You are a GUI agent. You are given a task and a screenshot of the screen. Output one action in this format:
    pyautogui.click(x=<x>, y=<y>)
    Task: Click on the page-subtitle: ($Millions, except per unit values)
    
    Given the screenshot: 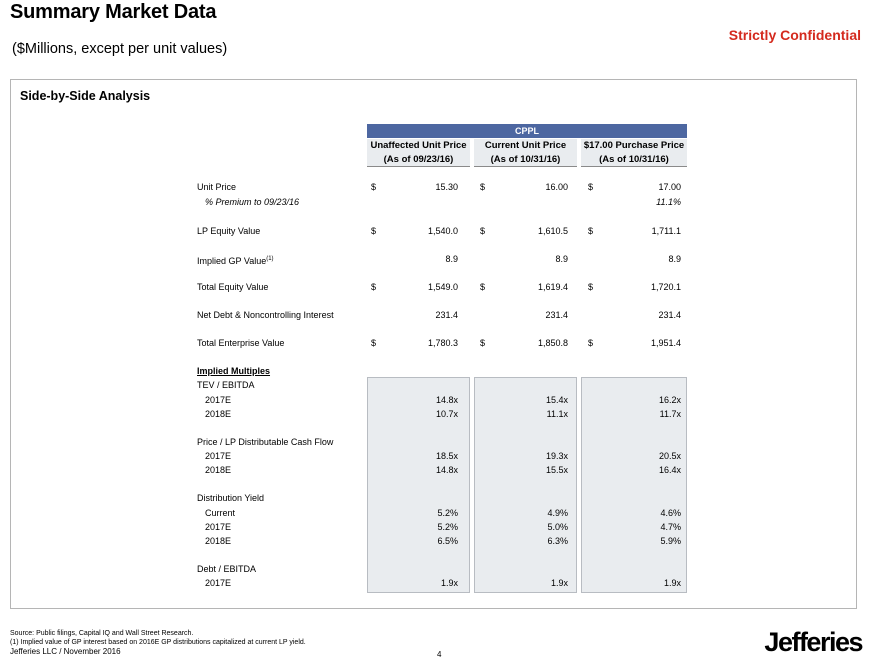 What is the action you would take?
    pyautogui.click(x=120, y=49)
    